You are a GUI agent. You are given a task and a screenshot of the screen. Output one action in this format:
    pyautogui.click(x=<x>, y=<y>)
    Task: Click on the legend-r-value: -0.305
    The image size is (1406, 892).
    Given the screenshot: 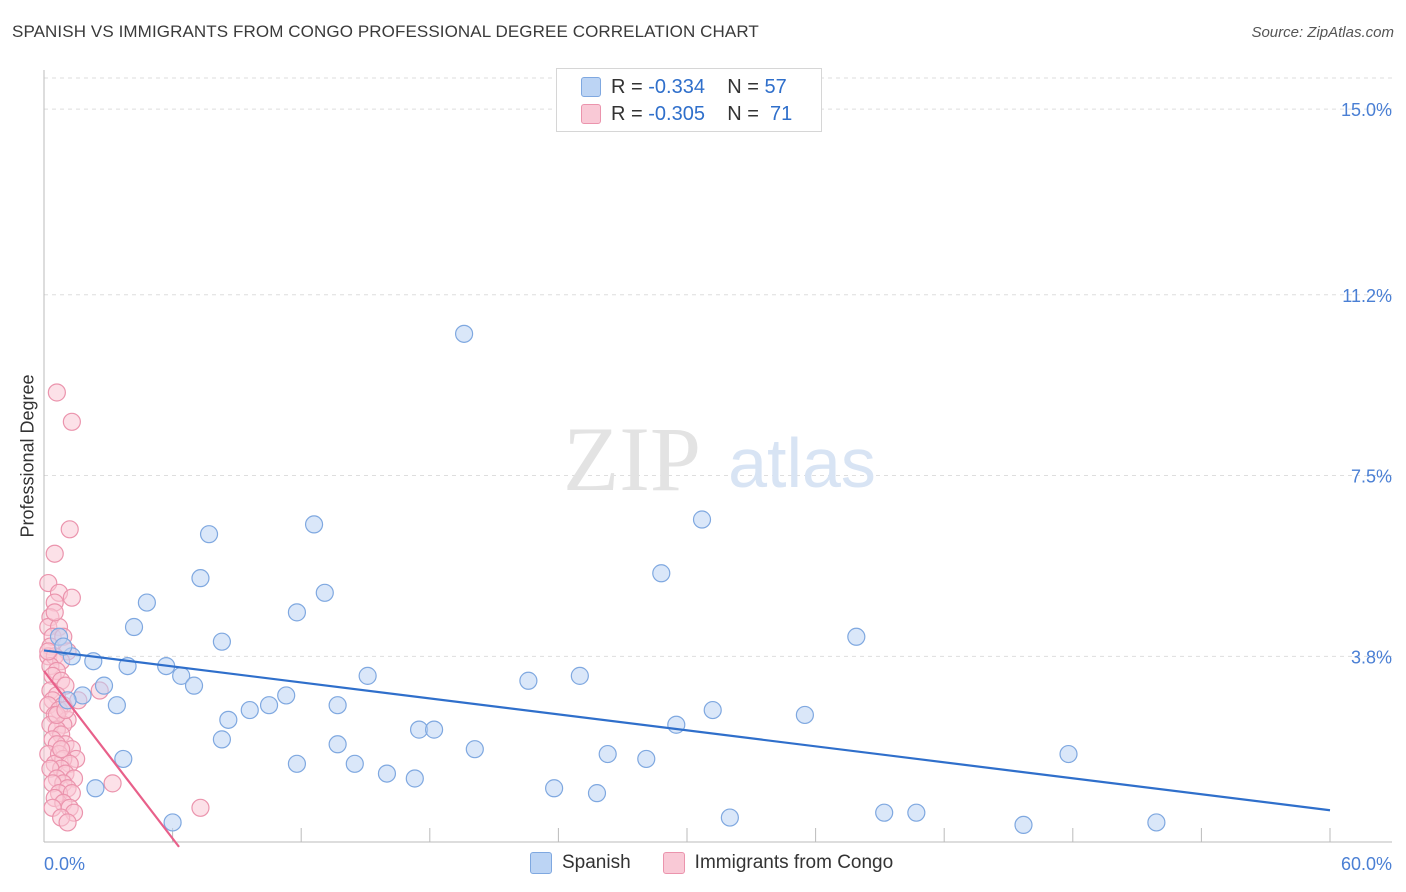 What is the action you would take?
    pyautogui.click(x=676, y=113)
    